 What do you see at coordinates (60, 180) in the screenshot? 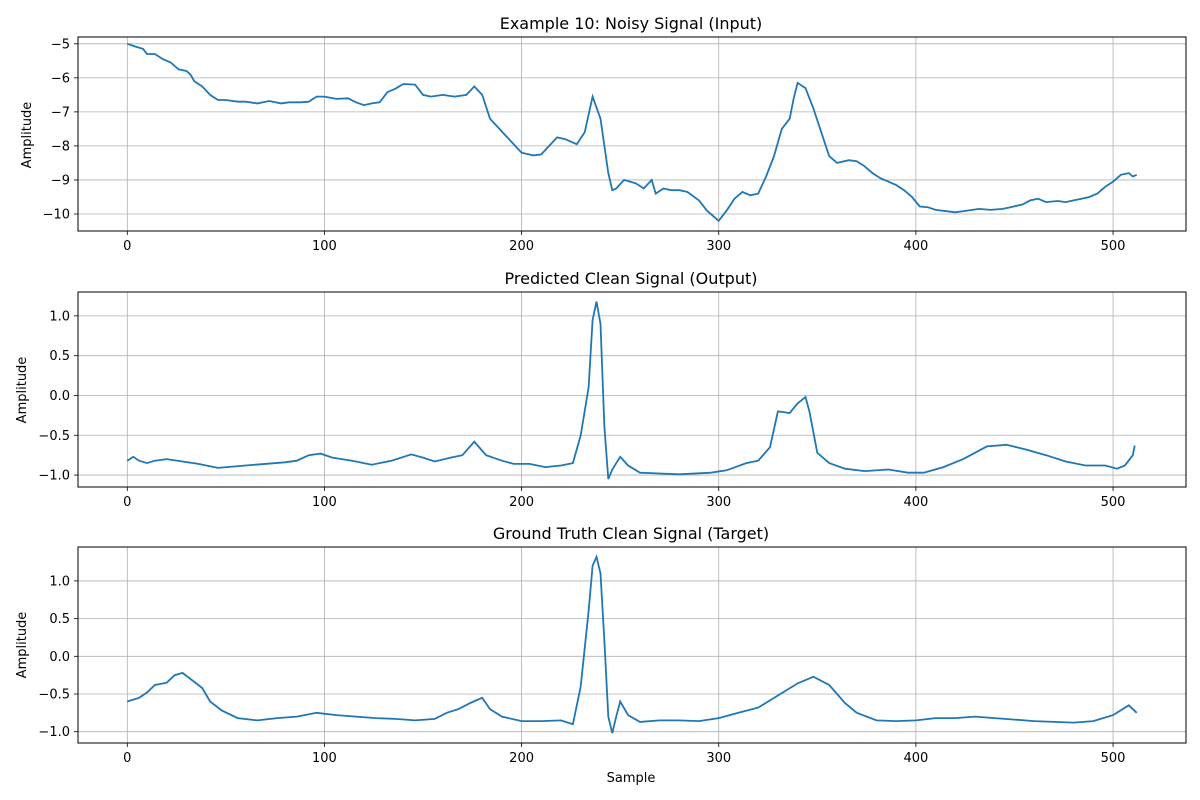
I see `y-tick-label: −9` at bounding box center [60, 180].